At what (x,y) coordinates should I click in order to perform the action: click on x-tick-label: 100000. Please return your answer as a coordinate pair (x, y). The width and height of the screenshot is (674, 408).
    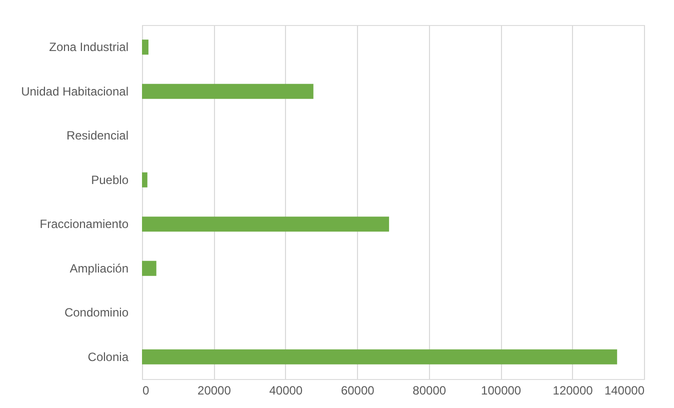
    Looking at the image, I should click on (501, 391).